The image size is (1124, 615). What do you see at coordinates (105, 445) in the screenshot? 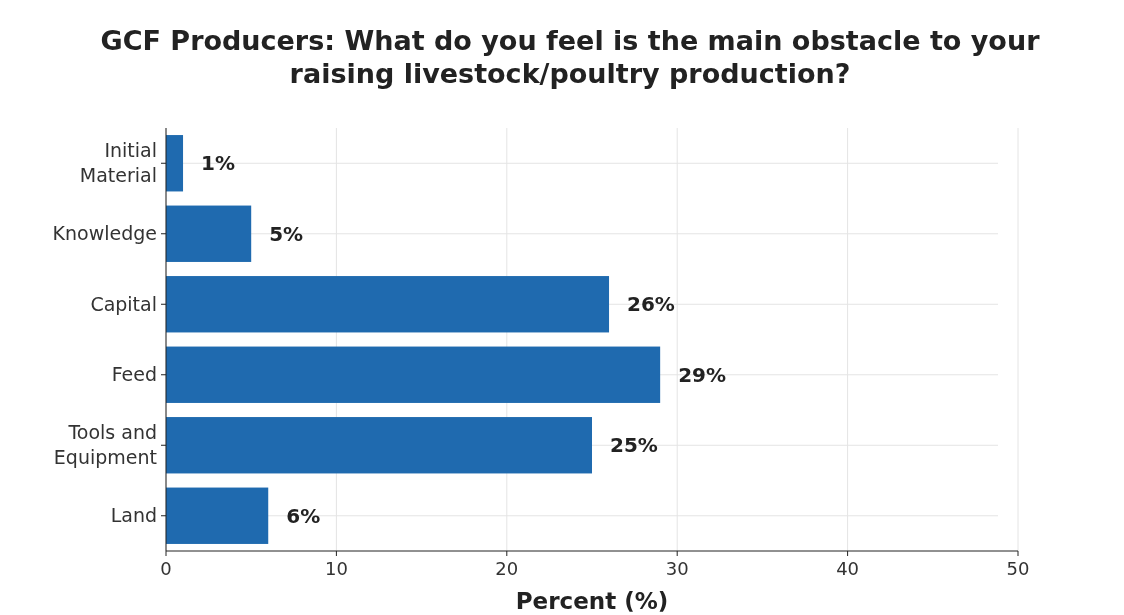
I see `y-tick-label: Tools and Equipment` at bounding box center [105, 445].